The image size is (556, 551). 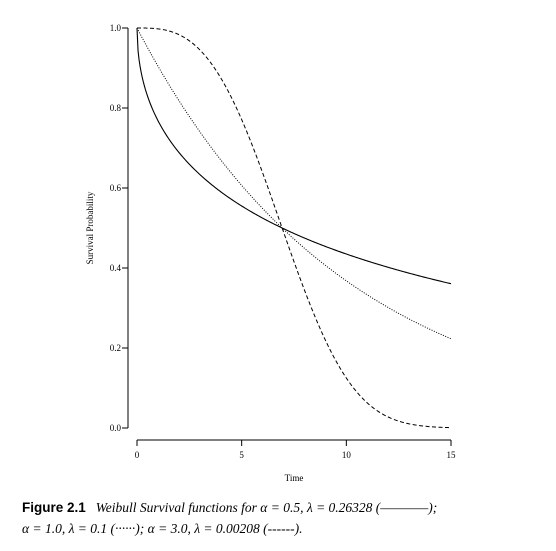 I want to click on y-tick-label: 0.4, so click(x=116, y=268).